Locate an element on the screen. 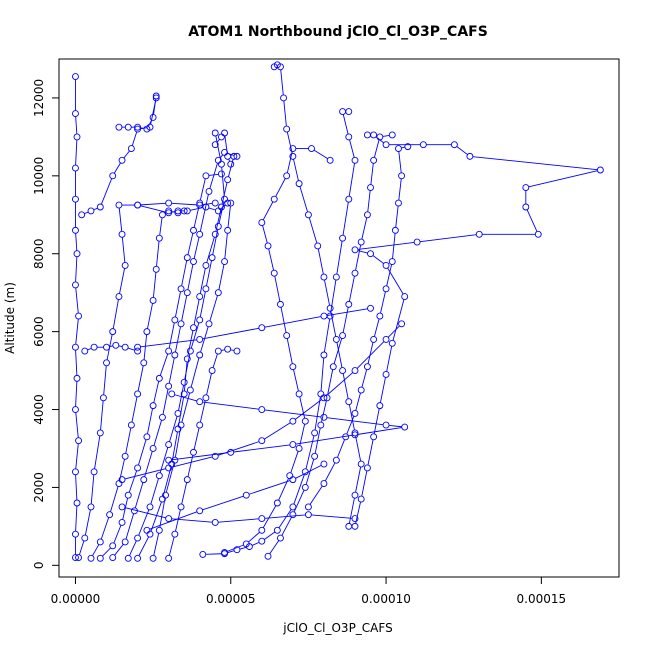 The height and width of the screenshot is (650, 650). y-tick-label: 8000 is located at coordinates (39, 253).